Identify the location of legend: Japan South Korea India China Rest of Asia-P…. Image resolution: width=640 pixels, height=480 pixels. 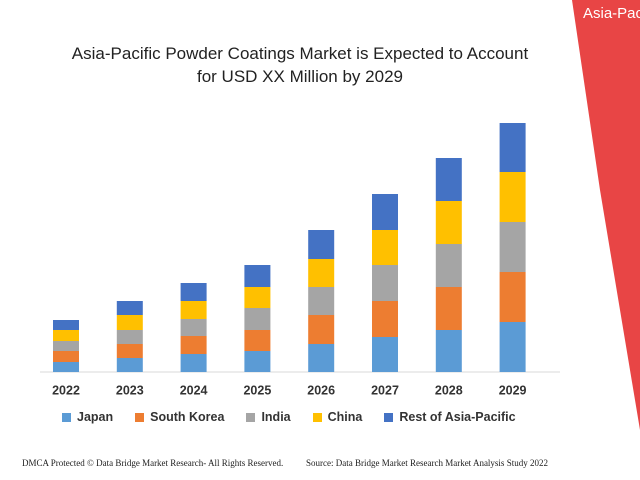
(289, 417).